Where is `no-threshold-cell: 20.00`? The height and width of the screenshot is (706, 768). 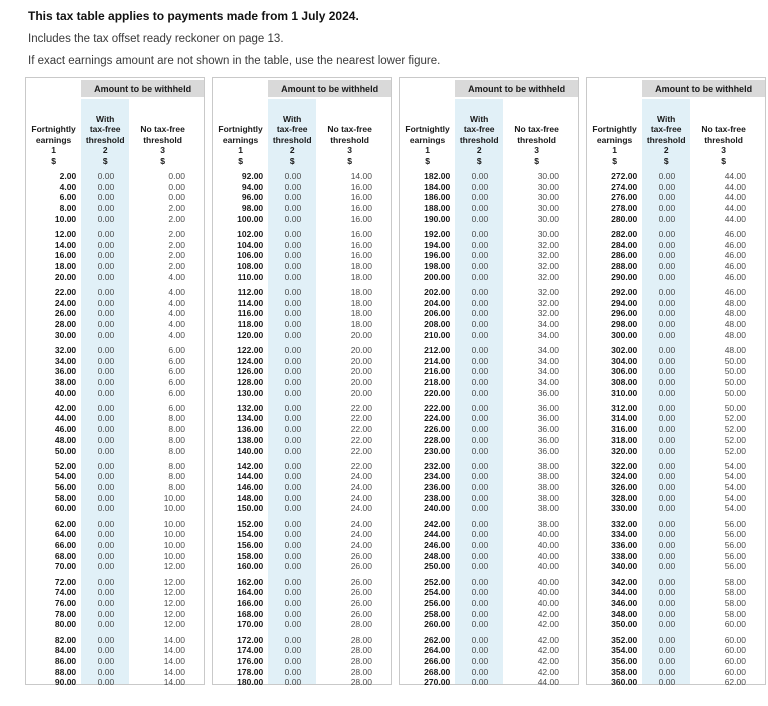 no-threshold-cell: 20.00 is located at coordinates (361, 381).